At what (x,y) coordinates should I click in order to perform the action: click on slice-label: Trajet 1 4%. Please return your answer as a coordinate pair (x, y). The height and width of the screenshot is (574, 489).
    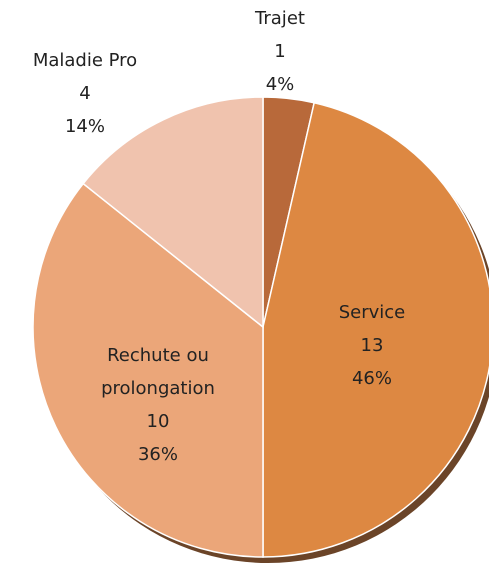
    Looking at the image, I should click on (280, 51).